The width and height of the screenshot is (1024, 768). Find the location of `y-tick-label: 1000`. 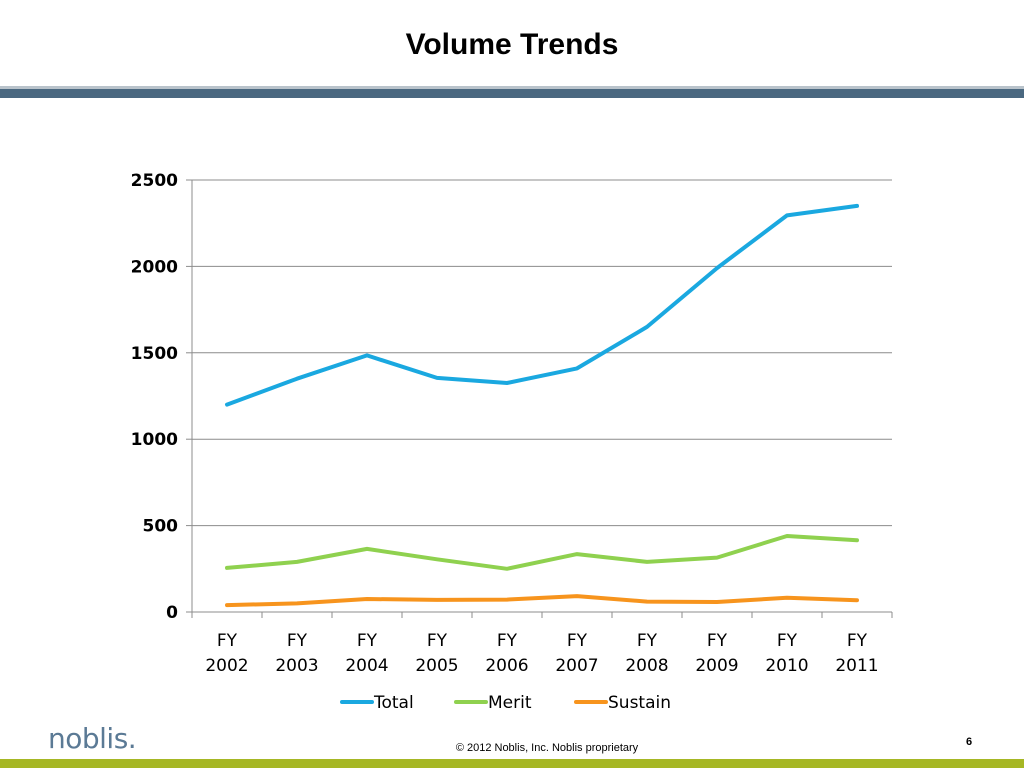

y-tick-label: 1000 is located at coordinates (154, 440).